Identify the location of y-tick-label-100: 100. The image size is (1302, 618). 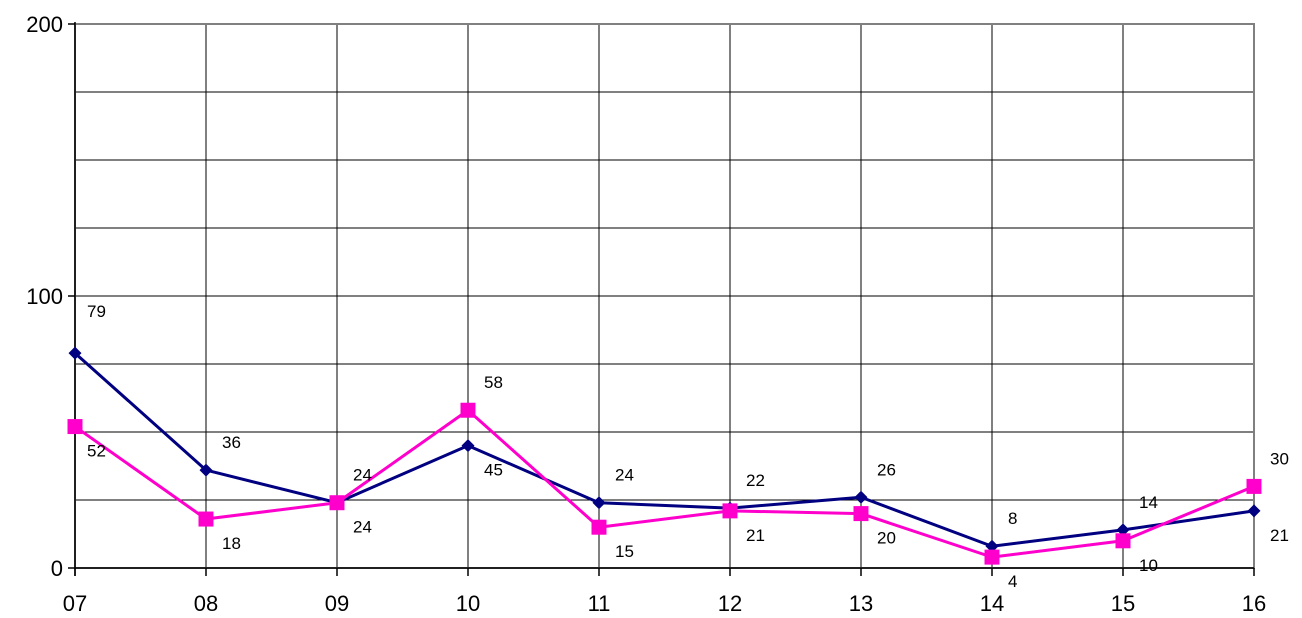
(44, 296).